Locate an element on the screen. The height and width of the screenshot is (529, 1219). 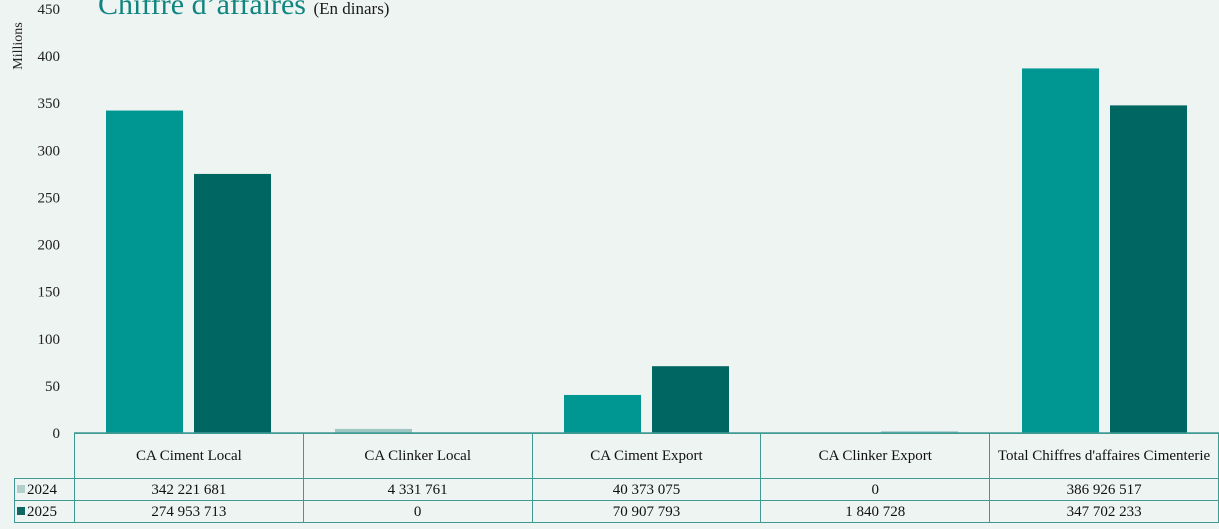
table-cell: 342 221 681 is located at coordinates (188, 489).